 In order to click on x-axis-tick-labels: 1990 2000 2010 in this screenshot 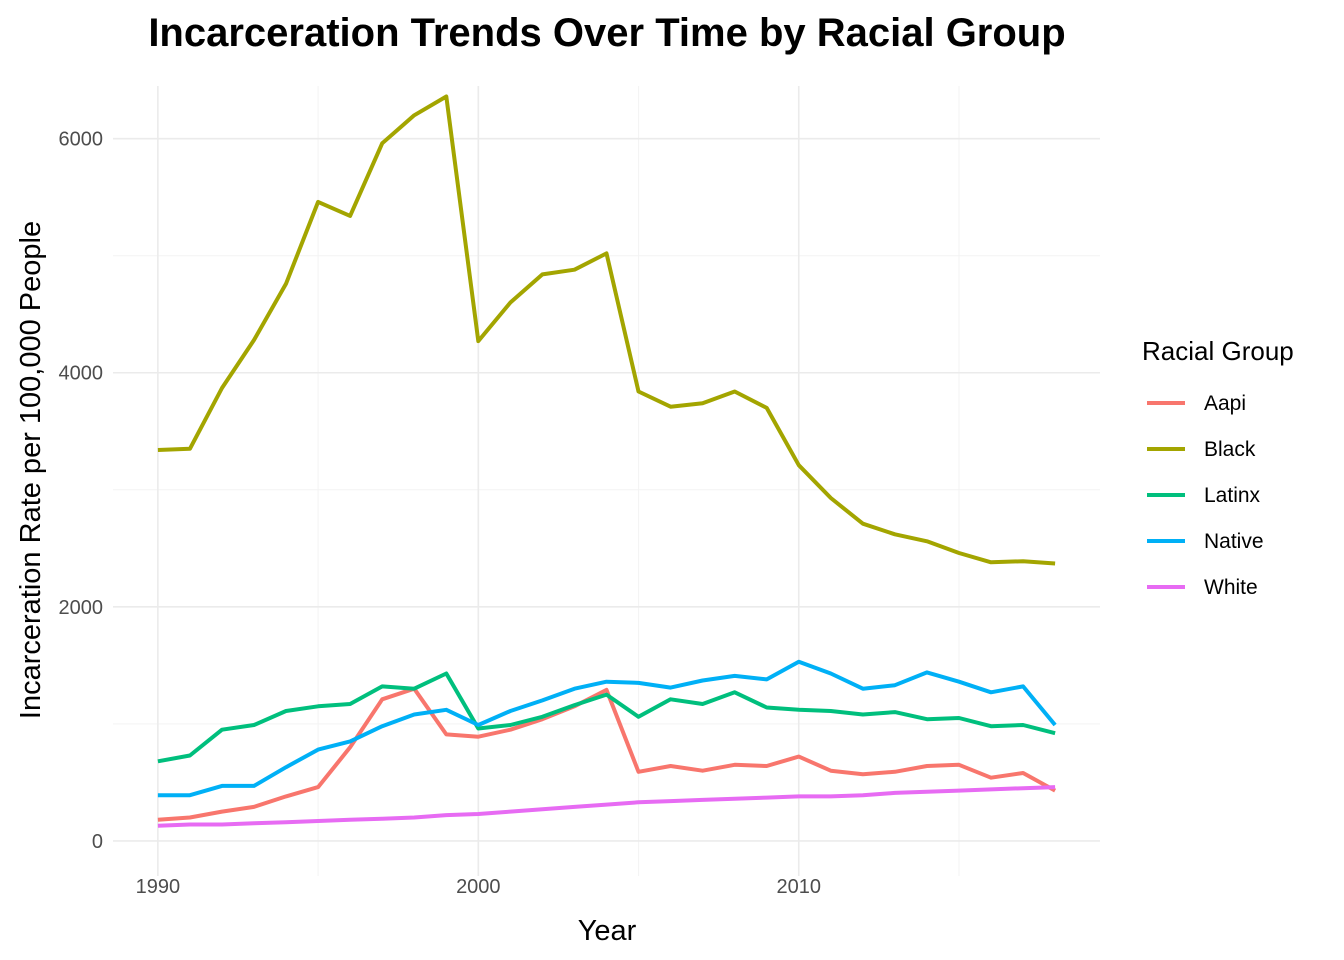, I will do `click(478, 887)`.